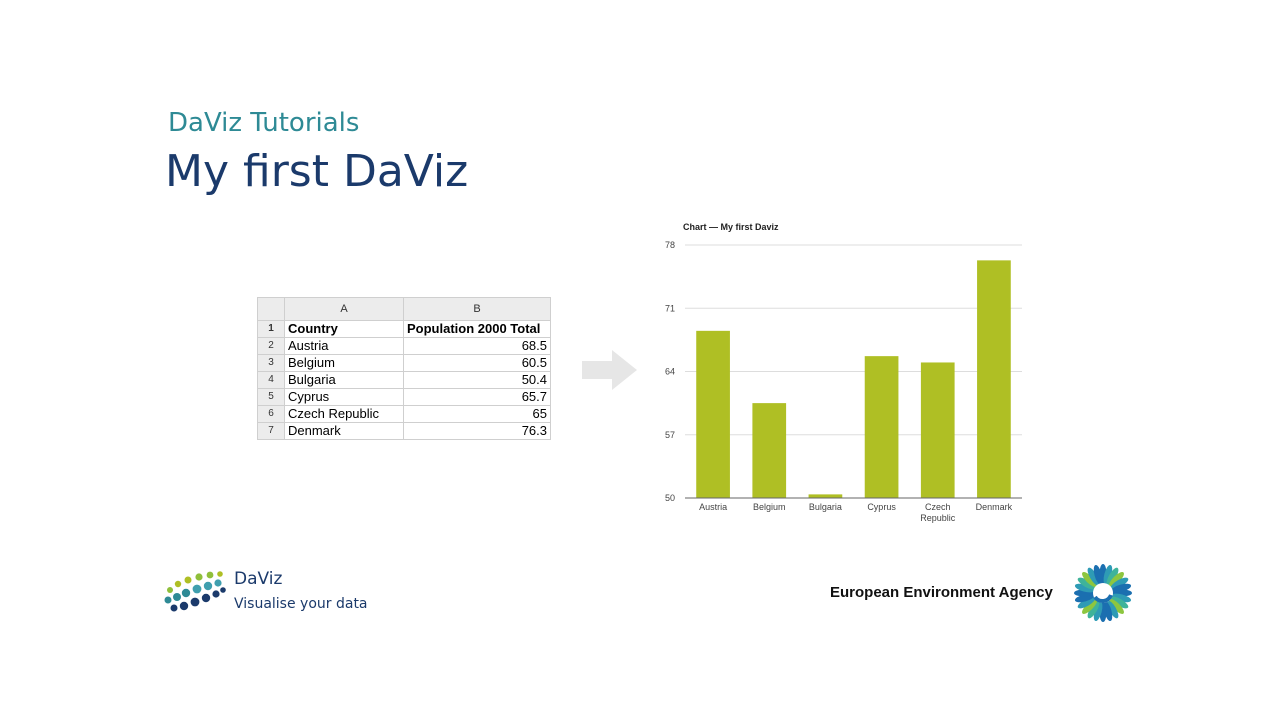  I want to click on daviz-logo-icon, so click(195, 591).